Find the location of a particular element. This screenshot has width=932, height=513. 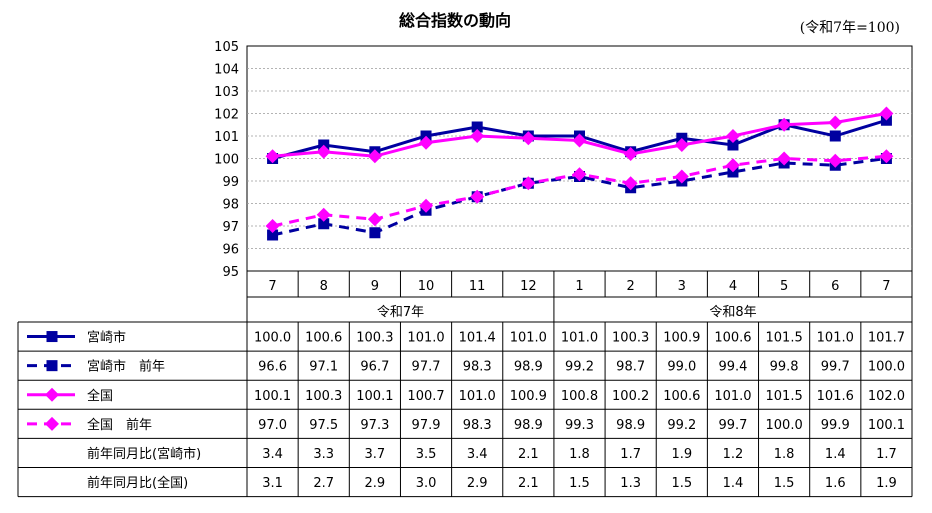

data-label: 97.9 is located at coordinates (426, 425).